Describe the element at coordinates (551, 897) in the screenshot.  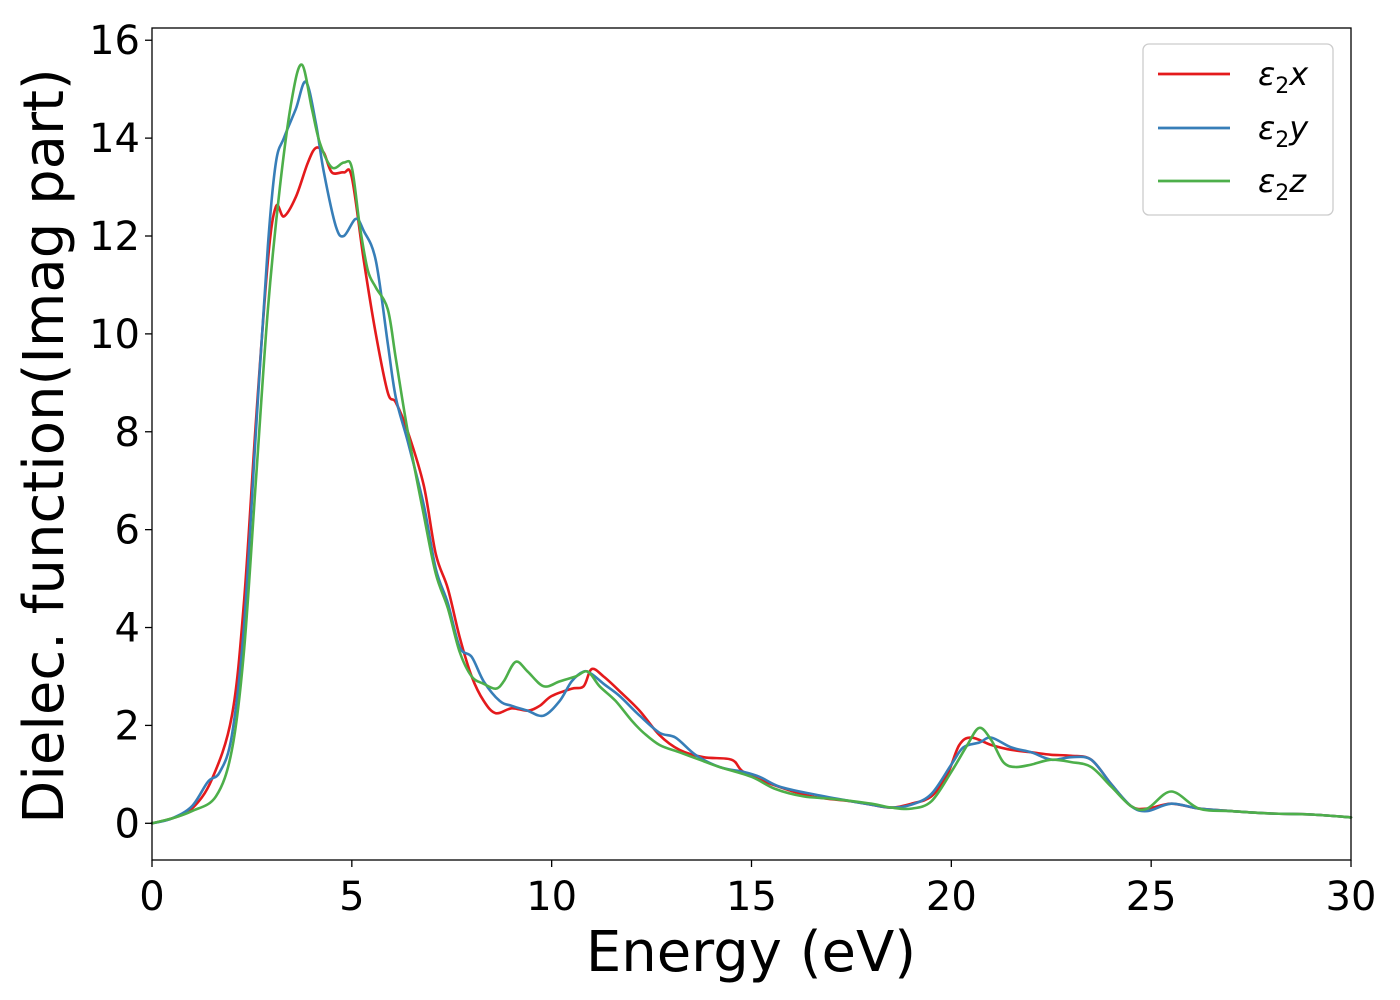
I see `x-tick-label: 10` at that location.